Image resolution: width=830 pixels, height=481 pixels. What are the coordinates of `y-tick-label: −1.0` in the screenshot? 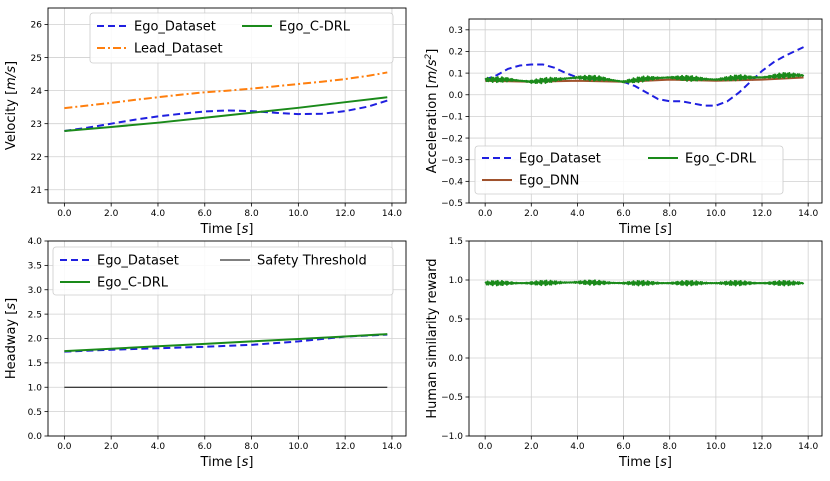 It's located at (452, 437).